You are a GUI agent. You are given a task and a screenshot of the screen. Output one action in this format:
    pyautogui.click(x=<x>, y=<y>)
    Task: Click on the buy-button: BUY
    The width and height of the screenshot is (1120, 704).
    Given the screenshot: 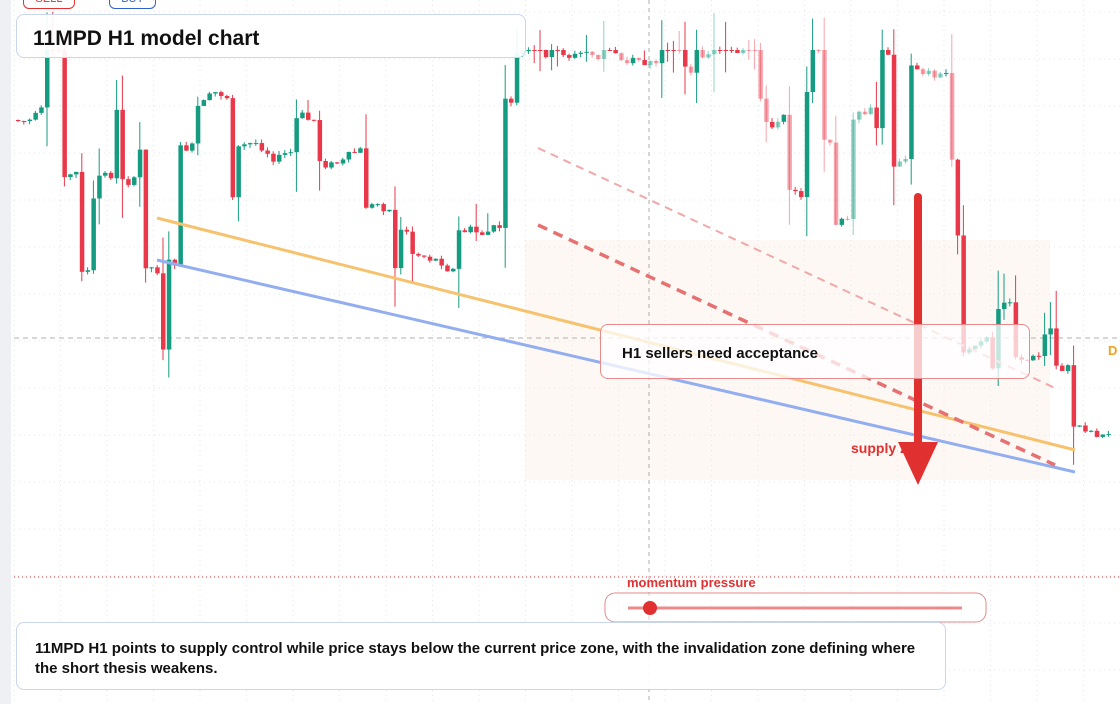 What is the action you would take?
    pyautogui.click(x=132, y=4)
    